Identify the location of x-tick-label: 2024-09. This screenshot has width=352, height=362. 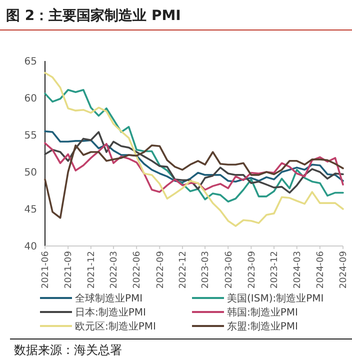
(344, 269).